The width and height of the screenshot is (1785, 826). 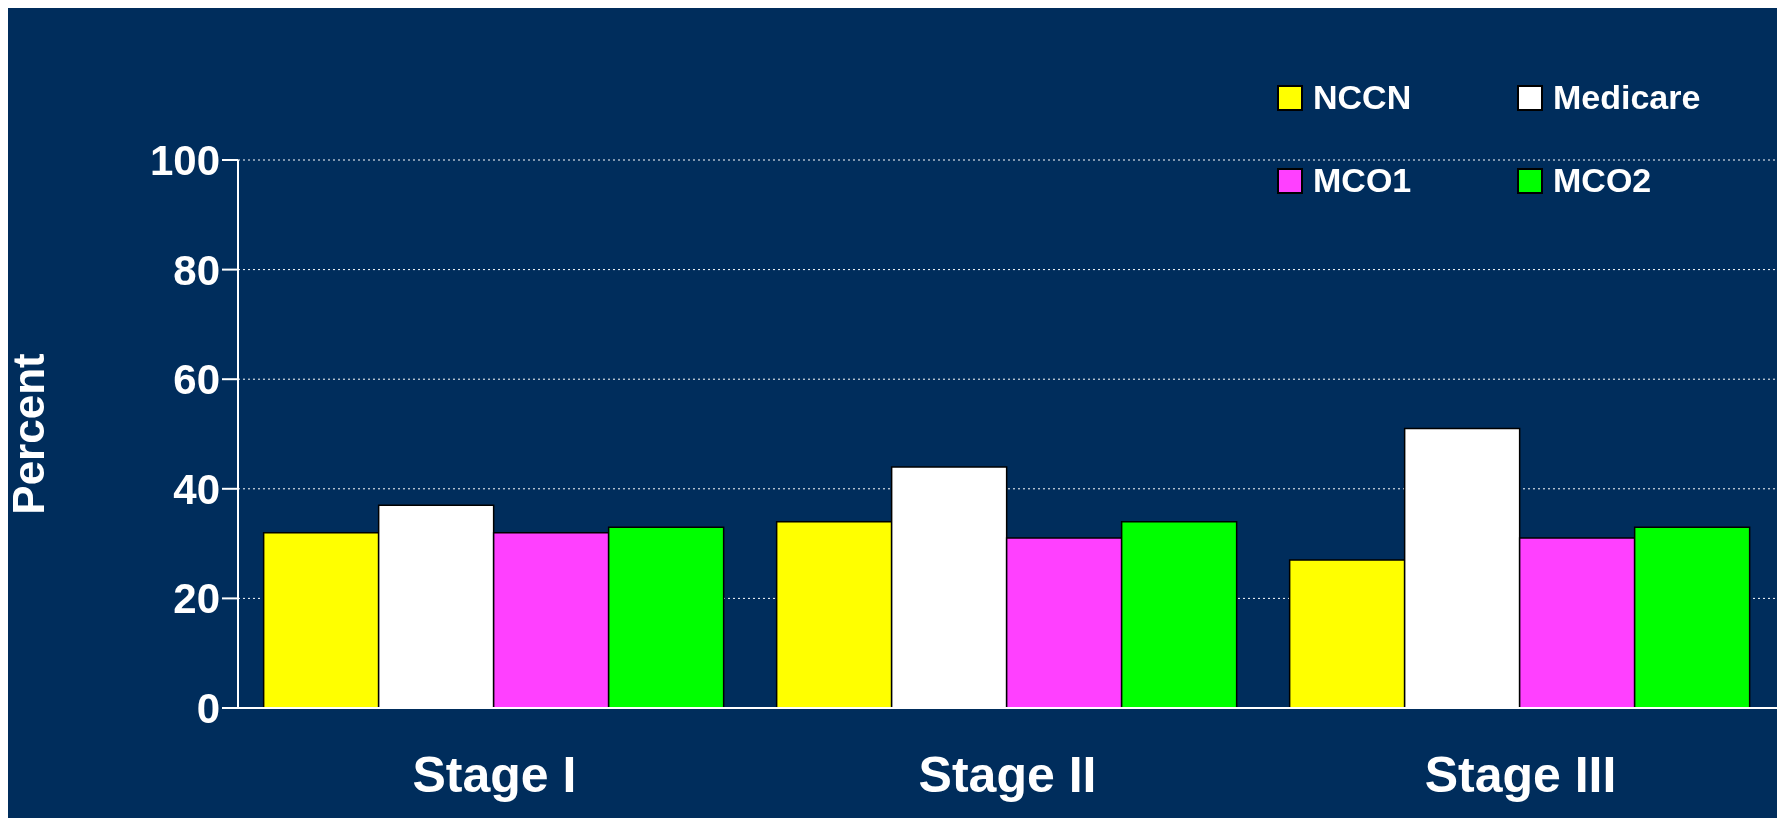 What do you see at coordinates (1627, 97) in the screenshot?
I see `legend-label: Medicare` at bounding box center [1627, 97].